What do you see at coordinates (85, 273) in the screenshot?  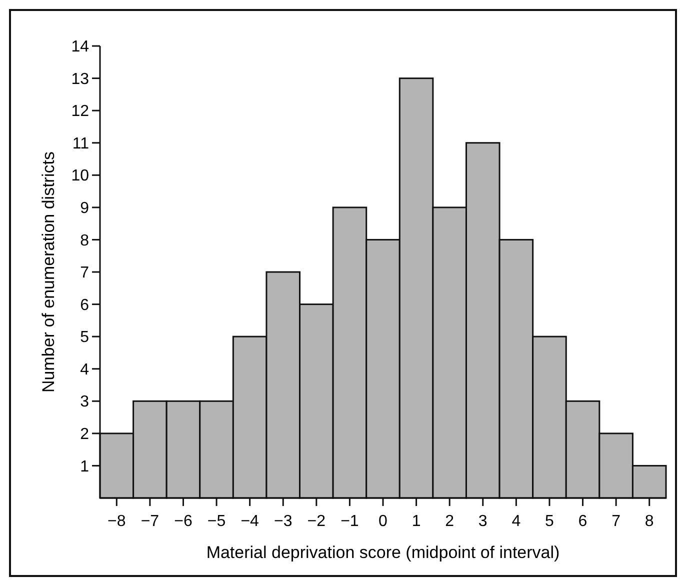 I see `y-tick-label: 7` at bounding box center [85, 273].